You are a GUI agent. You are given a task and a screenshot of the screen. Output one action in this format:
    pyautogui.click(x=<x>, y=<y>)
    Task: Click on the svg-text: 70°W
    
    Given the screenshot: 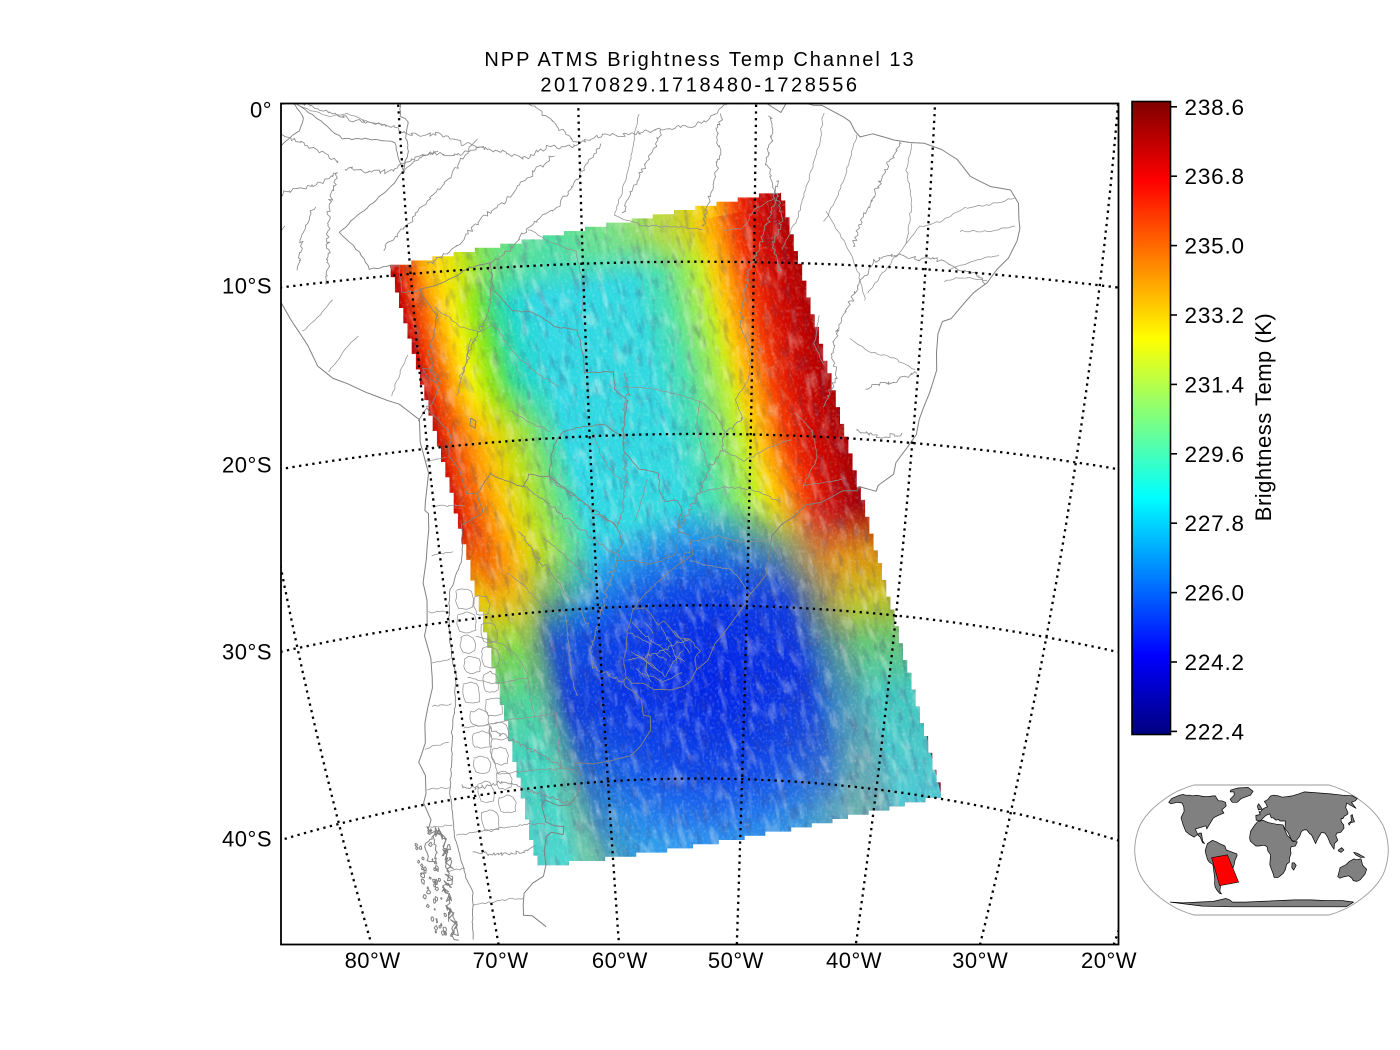 What is the action you would take?
    pyautogui.click(x=501, y=960)
    